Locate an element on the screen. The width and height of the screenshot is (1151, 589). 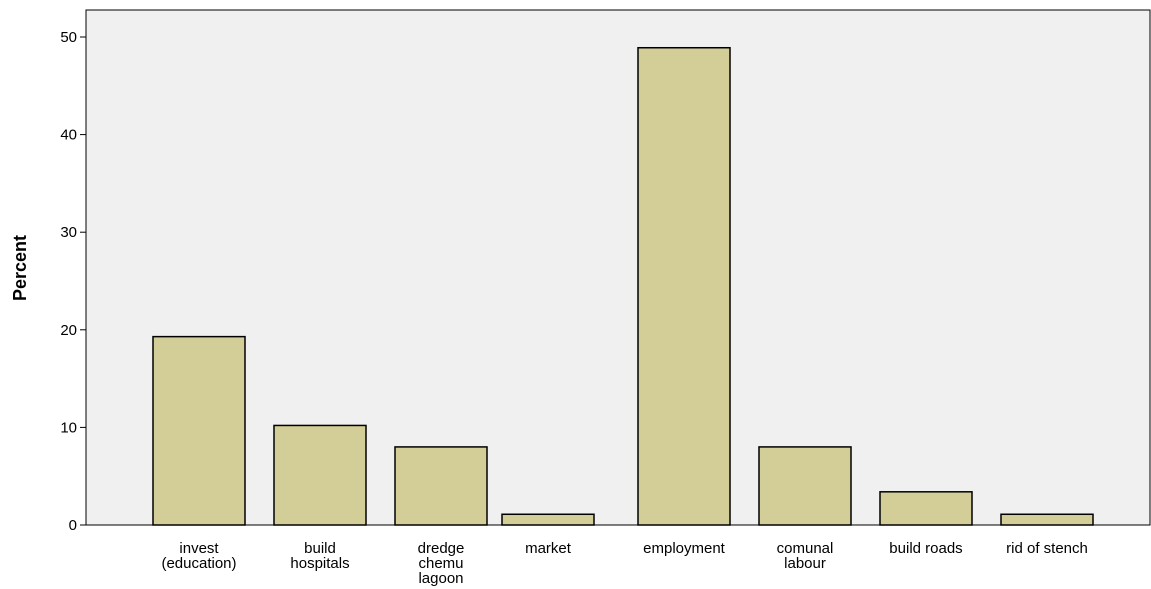
x-tick-label: employment is located at coordinates (684, 548).